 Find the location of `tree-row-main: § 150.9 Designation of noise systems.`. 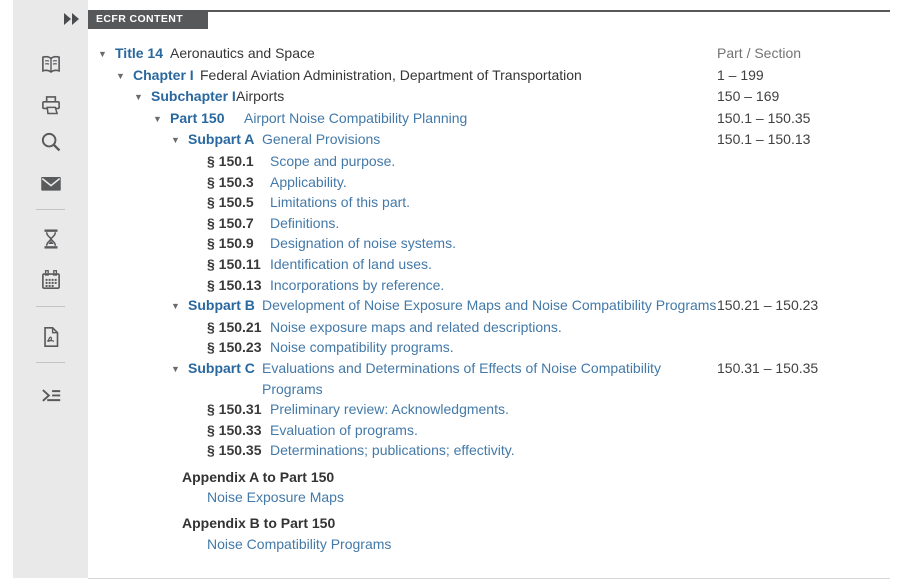

tree-row-main: § 150.9 Designation of noise systems. is located at coordinates (407, 243).